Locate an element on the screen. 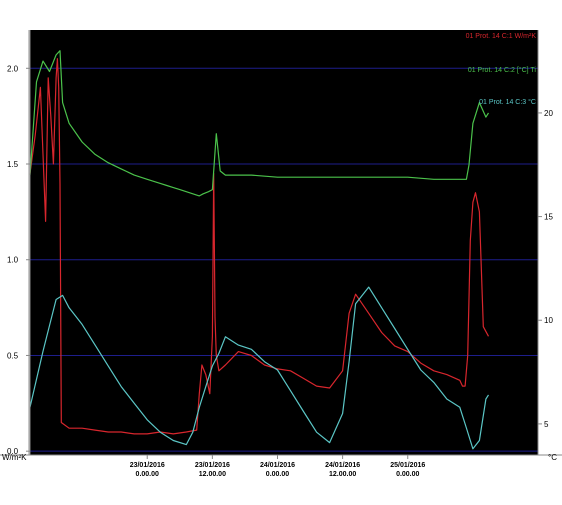  left-axis-unit: W/m²K is located at coordinates (14, 457).